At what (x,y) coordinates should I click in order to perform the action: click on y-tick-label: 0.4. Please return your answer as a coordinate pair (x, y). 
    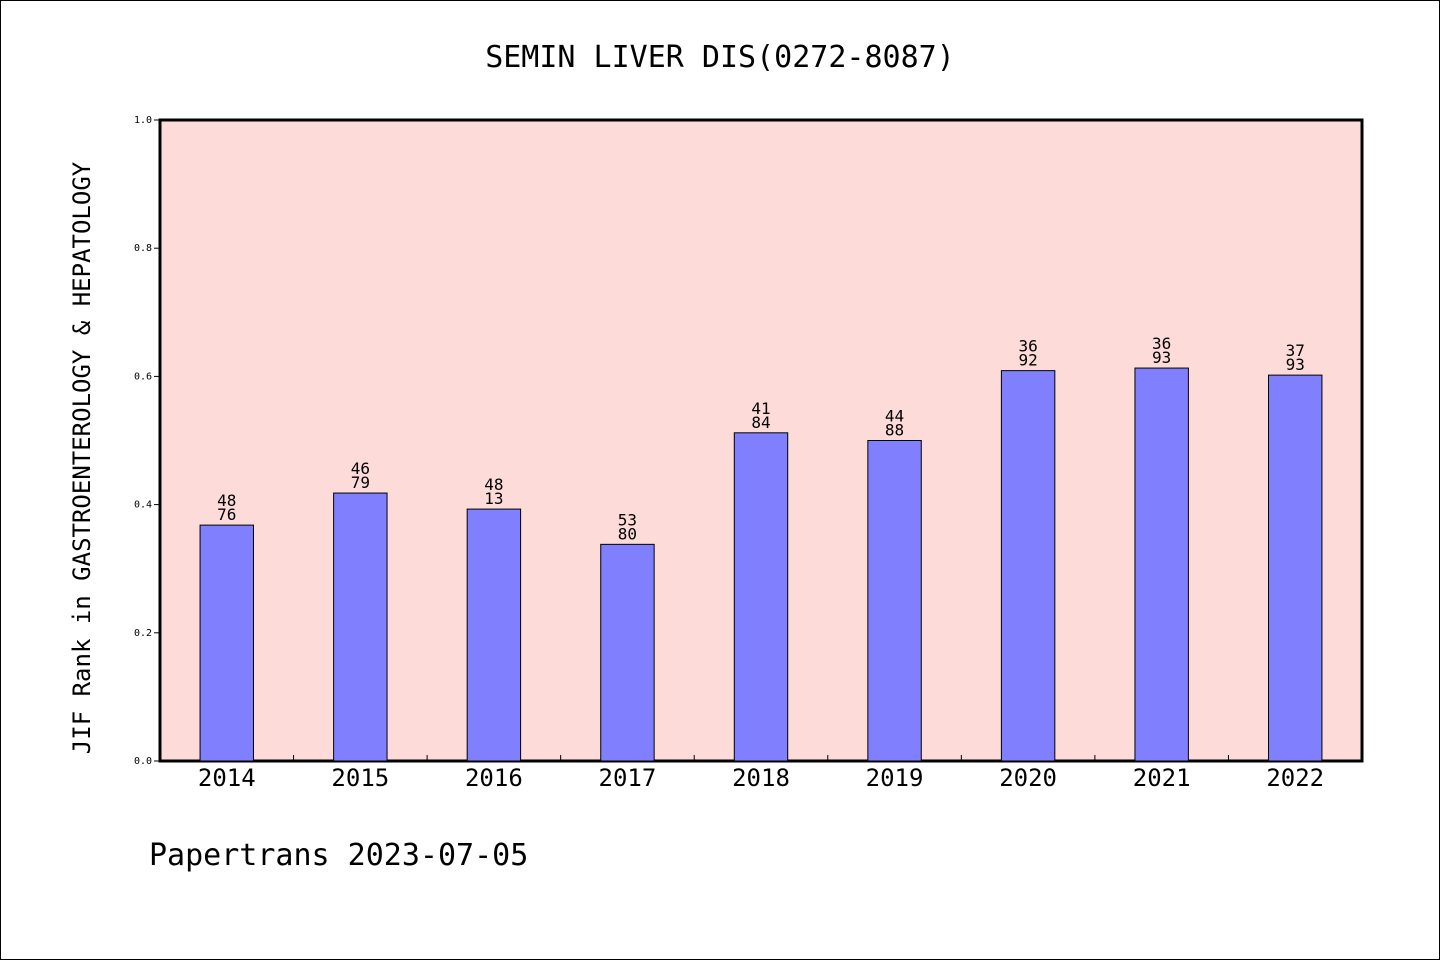
    Looking at the image, I should click on (143, 505).